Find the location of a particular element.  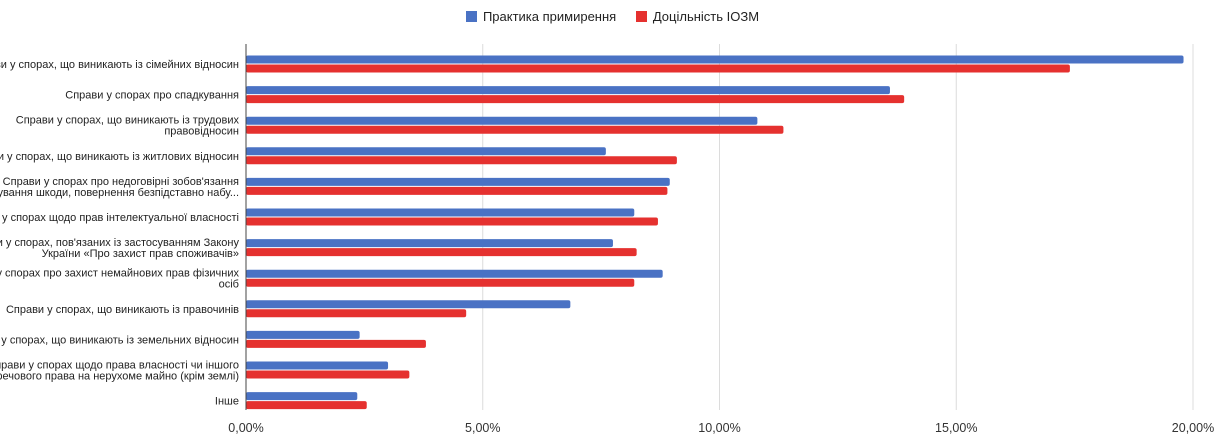

legend-item-series-2: Доцільність ІОЗМ is located at coordinates (697, 17).